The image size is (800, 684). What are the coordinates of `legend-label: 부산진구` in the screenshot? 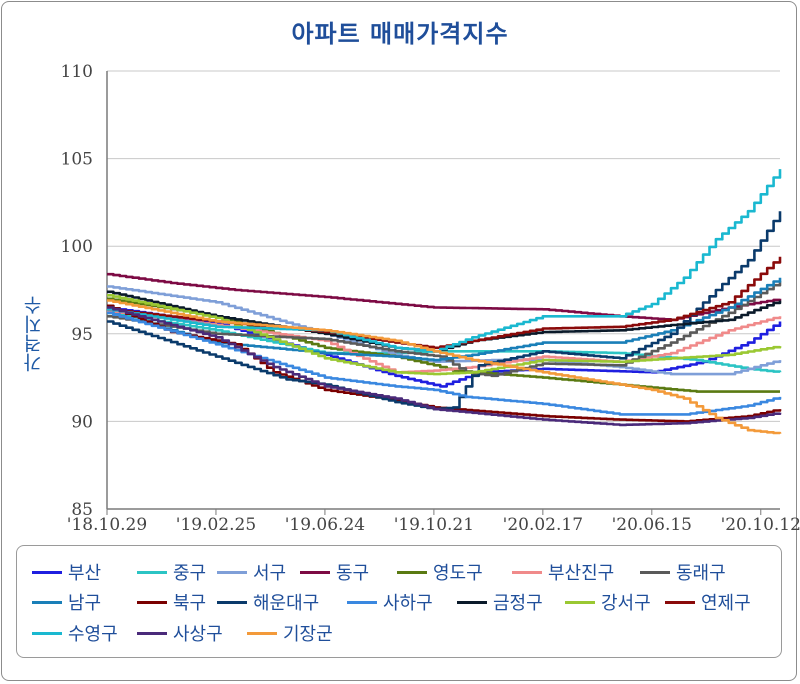 It's located at (581, 573).